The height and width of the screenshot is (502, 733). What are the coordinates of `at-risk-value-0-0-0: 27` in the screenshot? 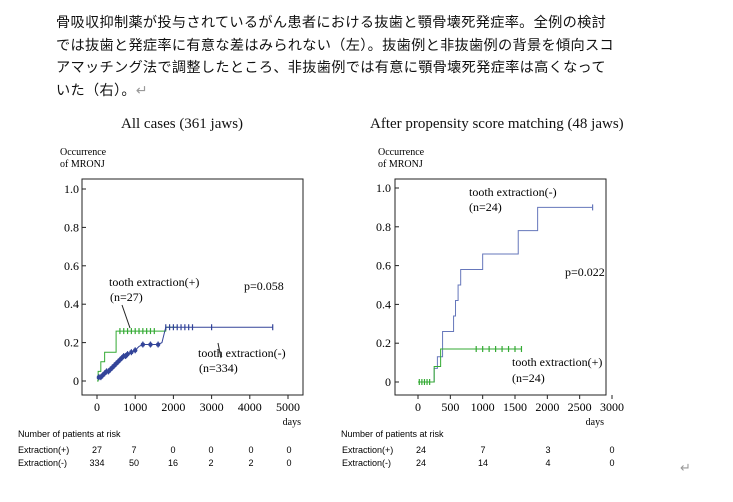 It's located at (97, 450).